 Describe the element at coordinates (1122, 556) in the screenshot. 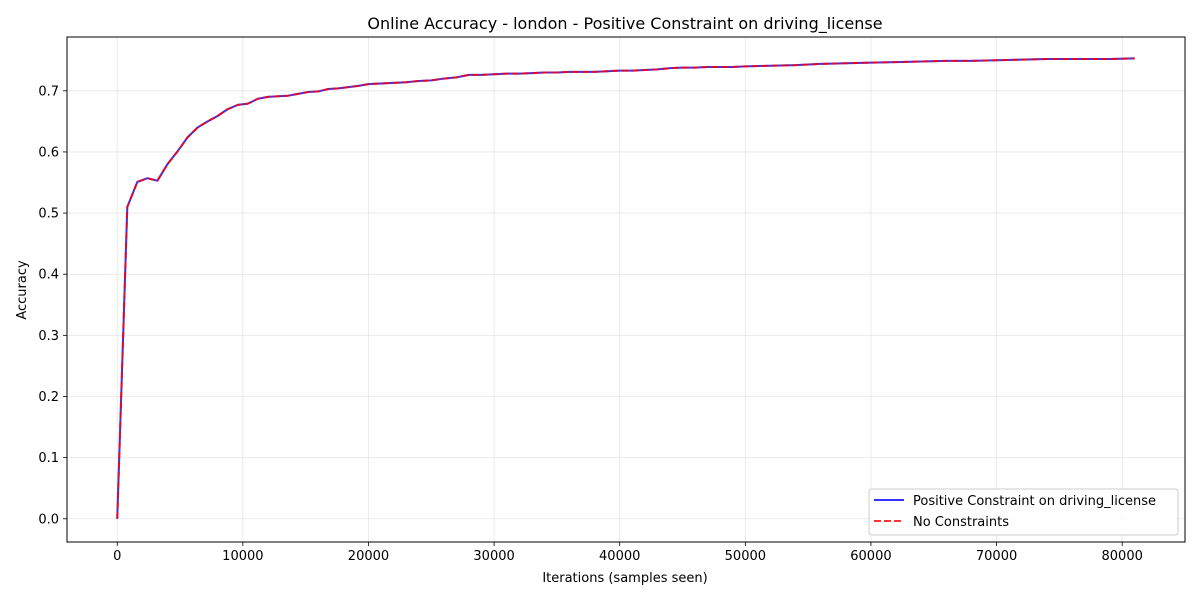

I see `x-tick-label: 80000` at that location.